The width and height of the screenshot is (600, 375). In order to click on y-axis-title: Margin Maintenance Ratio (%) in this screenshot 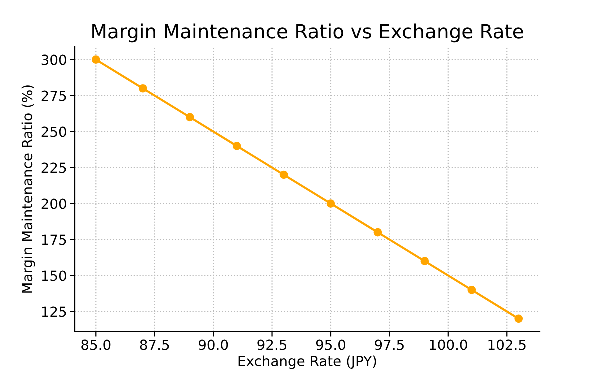, I will do `click(29, 189)`.